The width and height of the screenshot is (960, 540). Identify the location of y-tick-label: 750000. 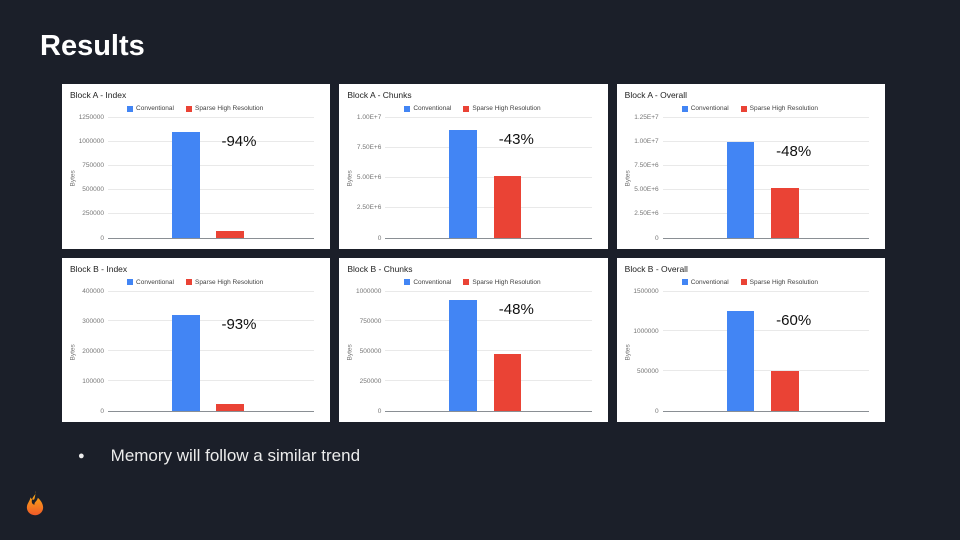
(370, 321).